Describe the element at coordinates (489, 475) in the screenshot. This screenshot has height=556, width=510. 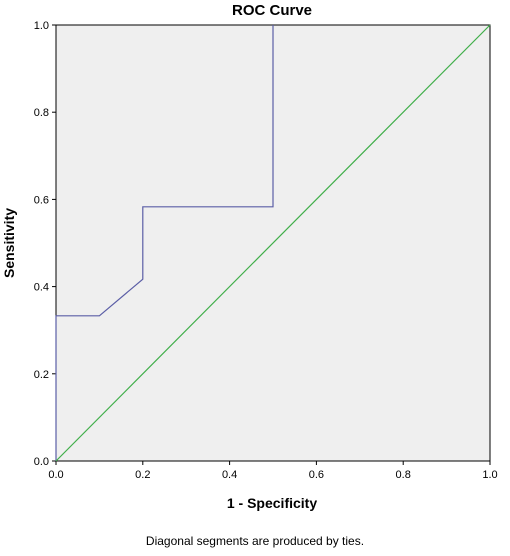
I see `x-tick-label: 1.0` at that location.